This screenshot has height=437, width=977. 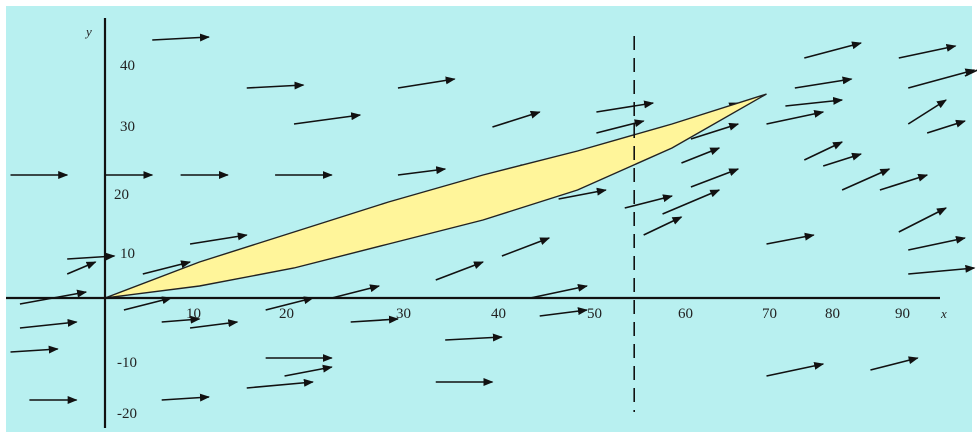 I want to click on y-tick-label: -20, so click(x=127, y=414).